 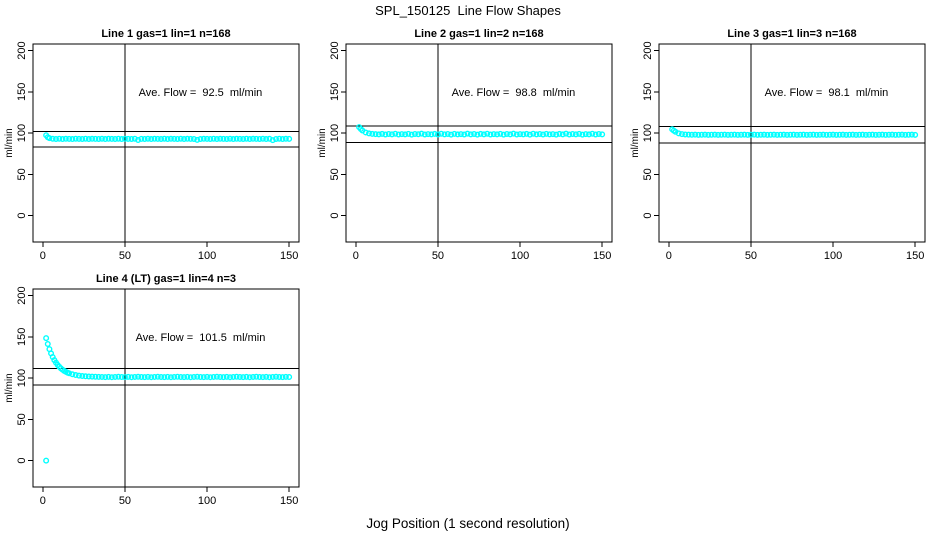 I want to click on y-tick-label: 100, so click(x=335, y=133).